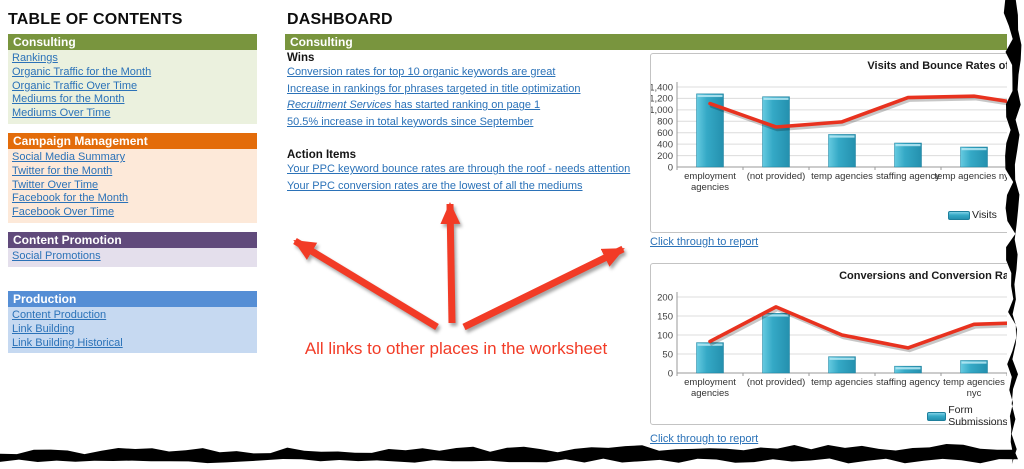 This screenshot has width=1024, height=469. What do you see at coordinates (82, 71) in the screenshot?
I see `toc-link-organic-traffic-month: Organic Traffic for the Month` at bounding box center [82, 71].